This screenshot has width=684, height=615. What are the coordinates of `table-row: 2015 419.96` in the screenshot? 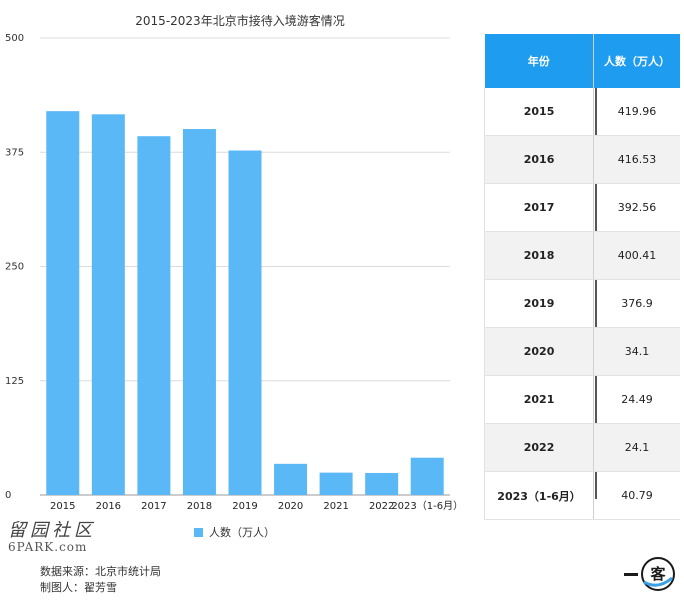 It's located at (581, 112).